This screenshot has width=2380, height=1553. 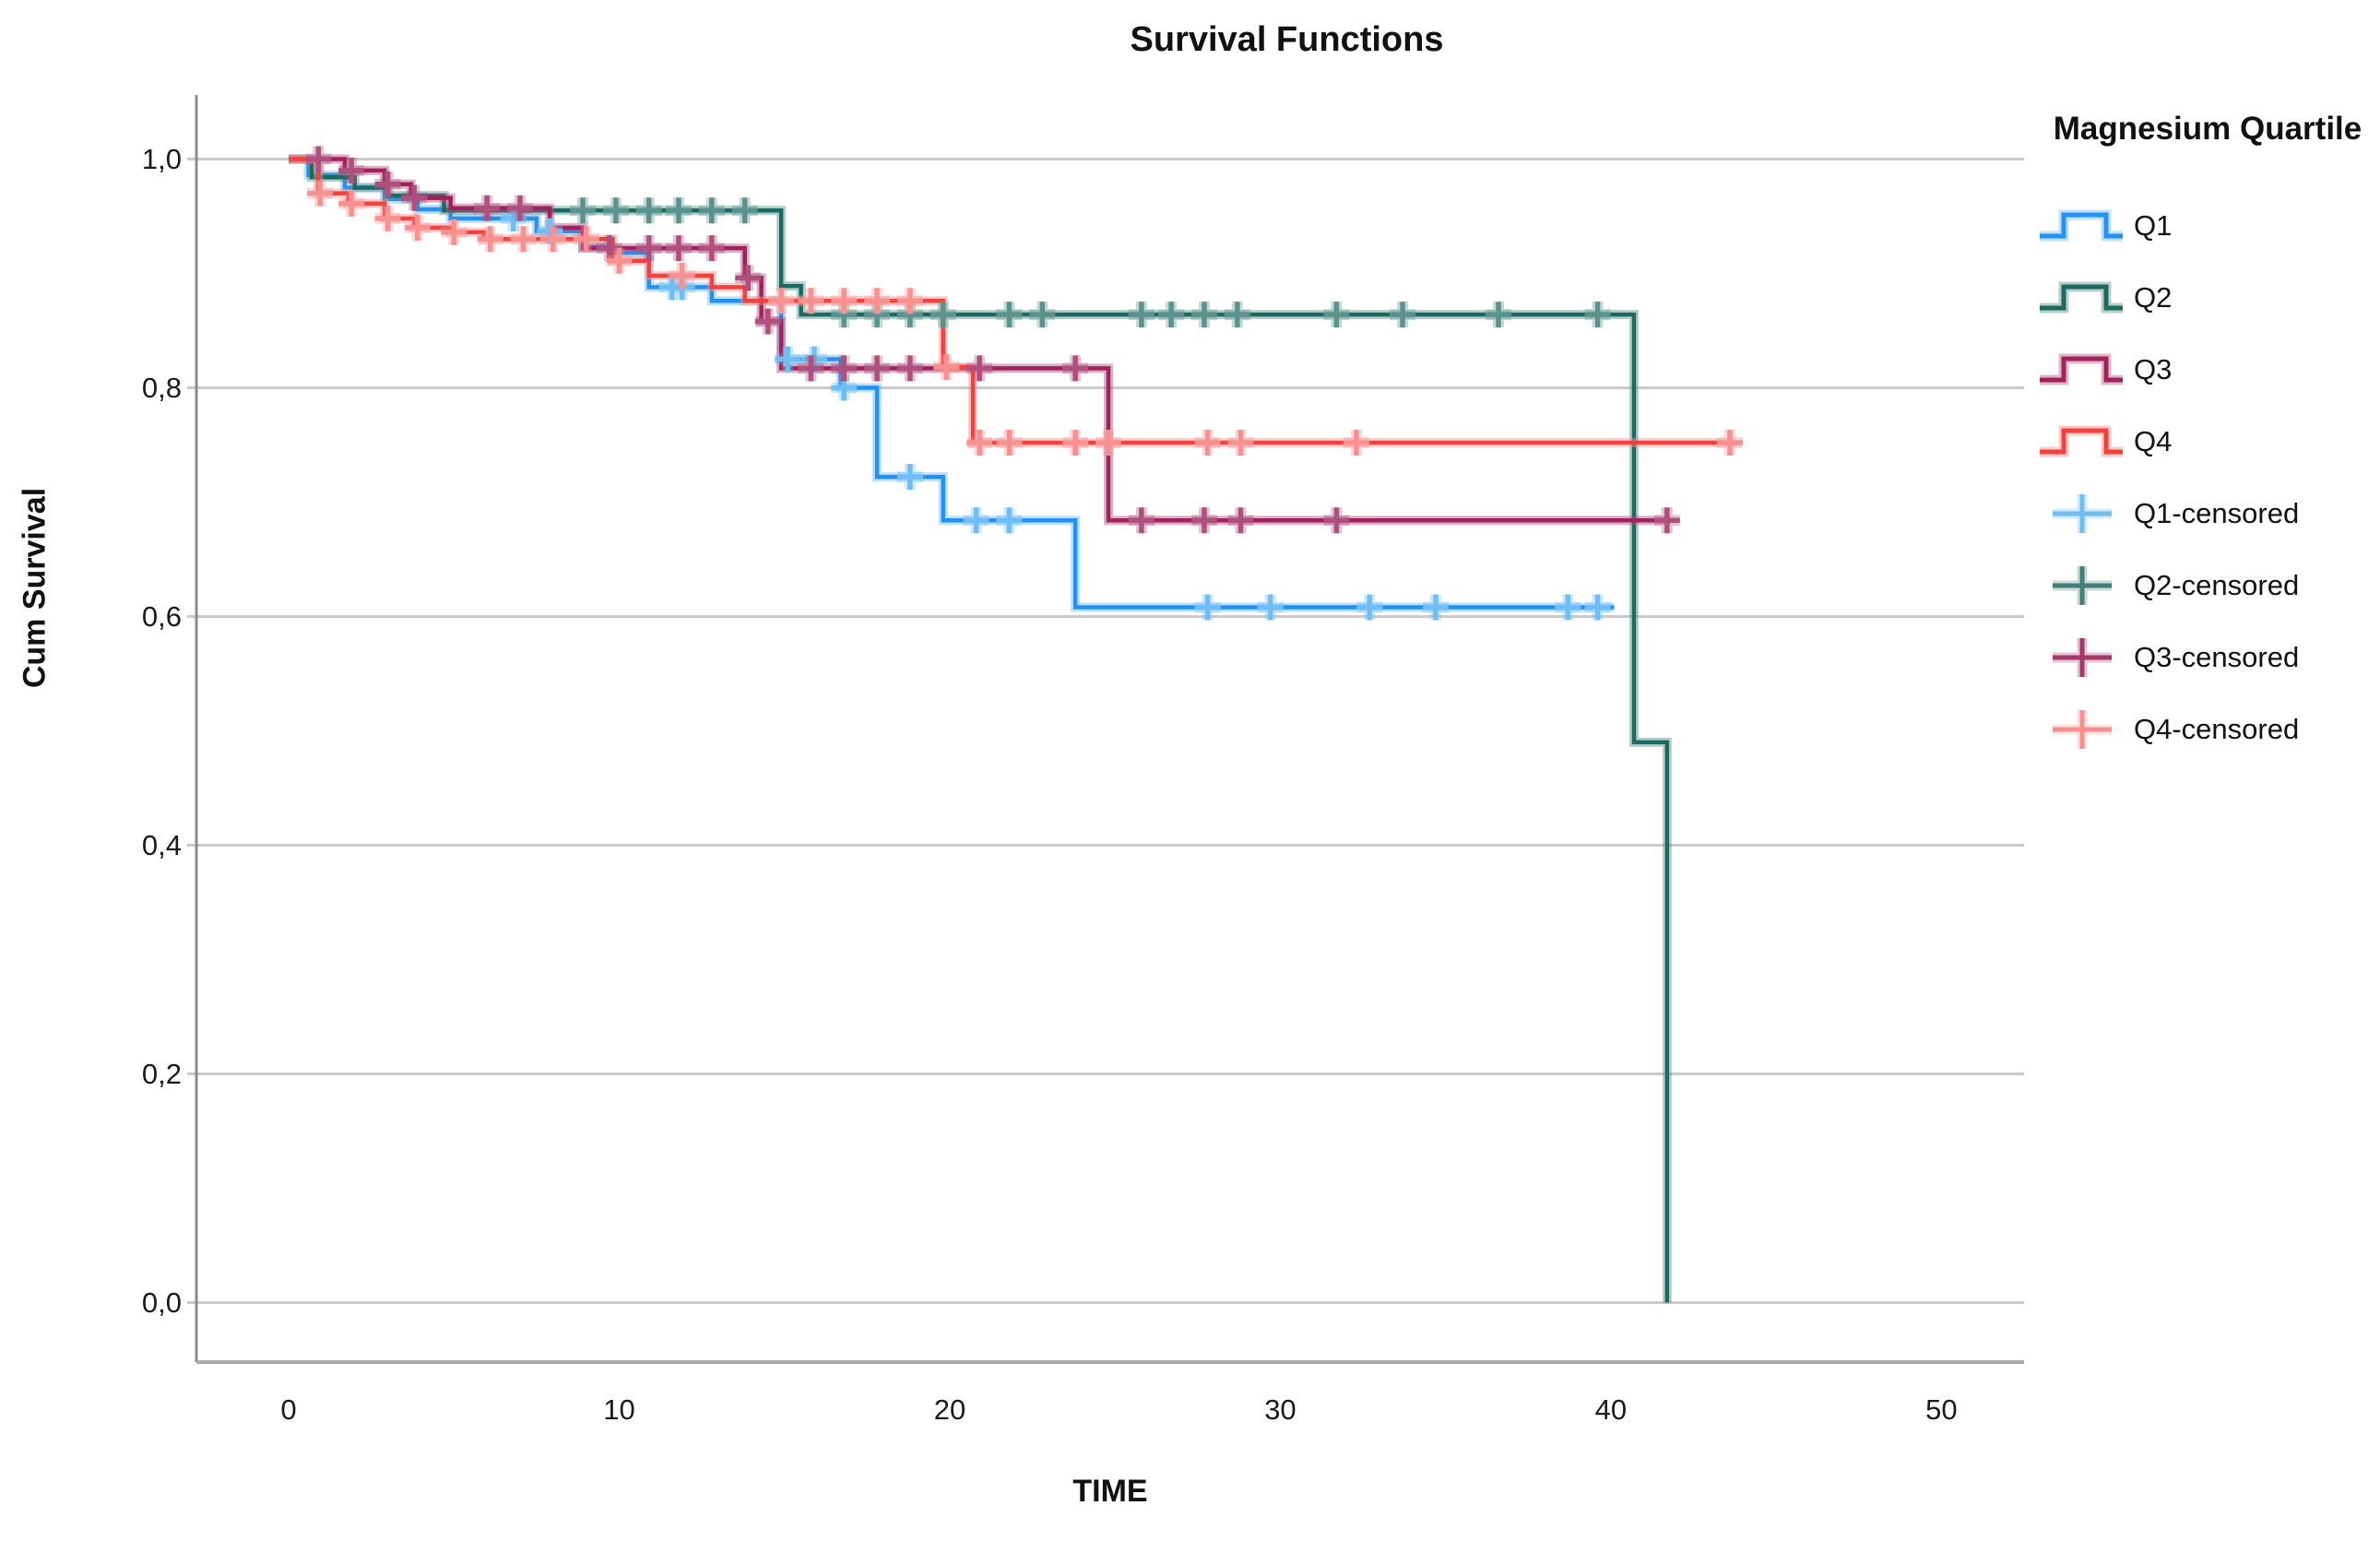 I want to click on km-curve-Q3, so click(x=980, y=340).